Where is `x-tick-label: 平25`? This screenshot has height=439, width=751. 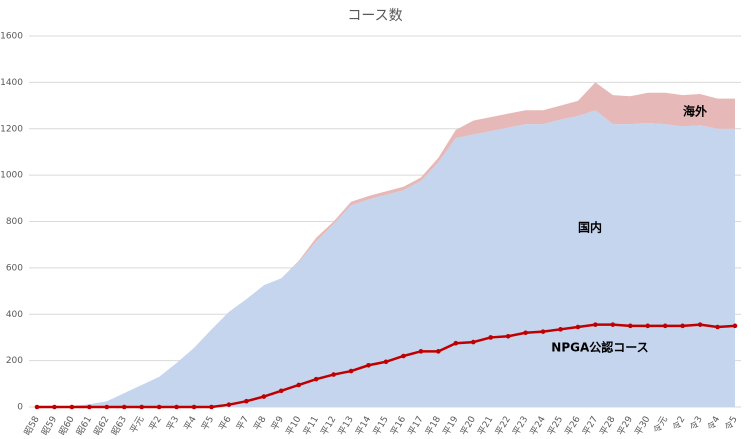
x-tick-label: 平25 is located at coordinates (556, 425).